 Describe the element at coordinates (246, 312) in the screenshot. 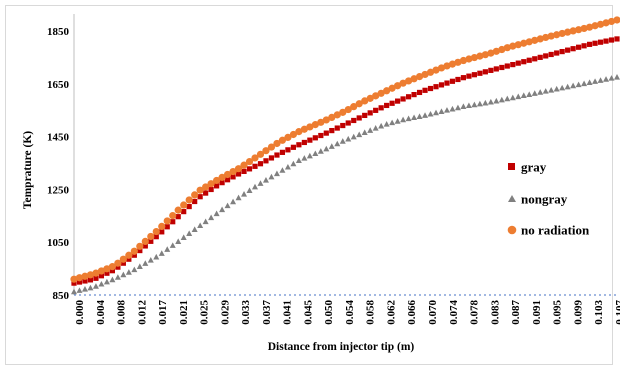

I see `x-tick-label: 0.033` at that location.